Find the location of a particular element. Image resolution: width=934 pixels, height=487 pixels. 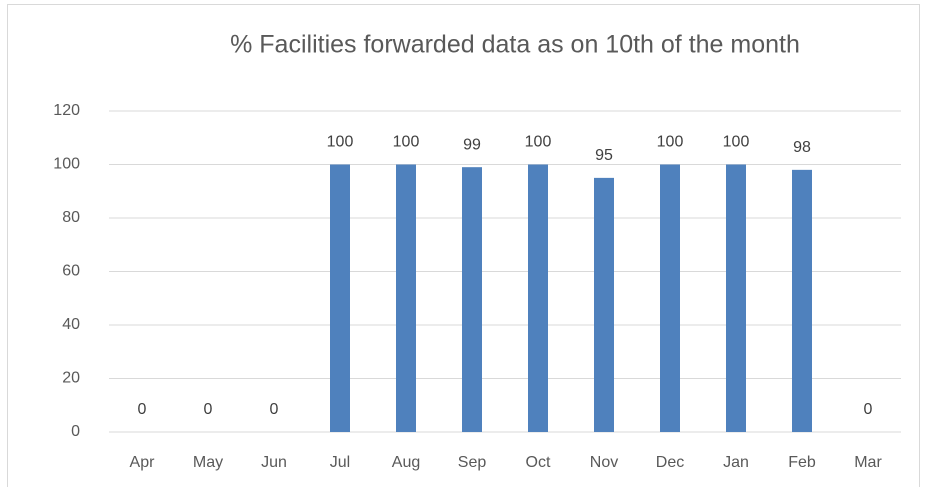

y-tick-label: 120 is located at coordinates (66, 110).